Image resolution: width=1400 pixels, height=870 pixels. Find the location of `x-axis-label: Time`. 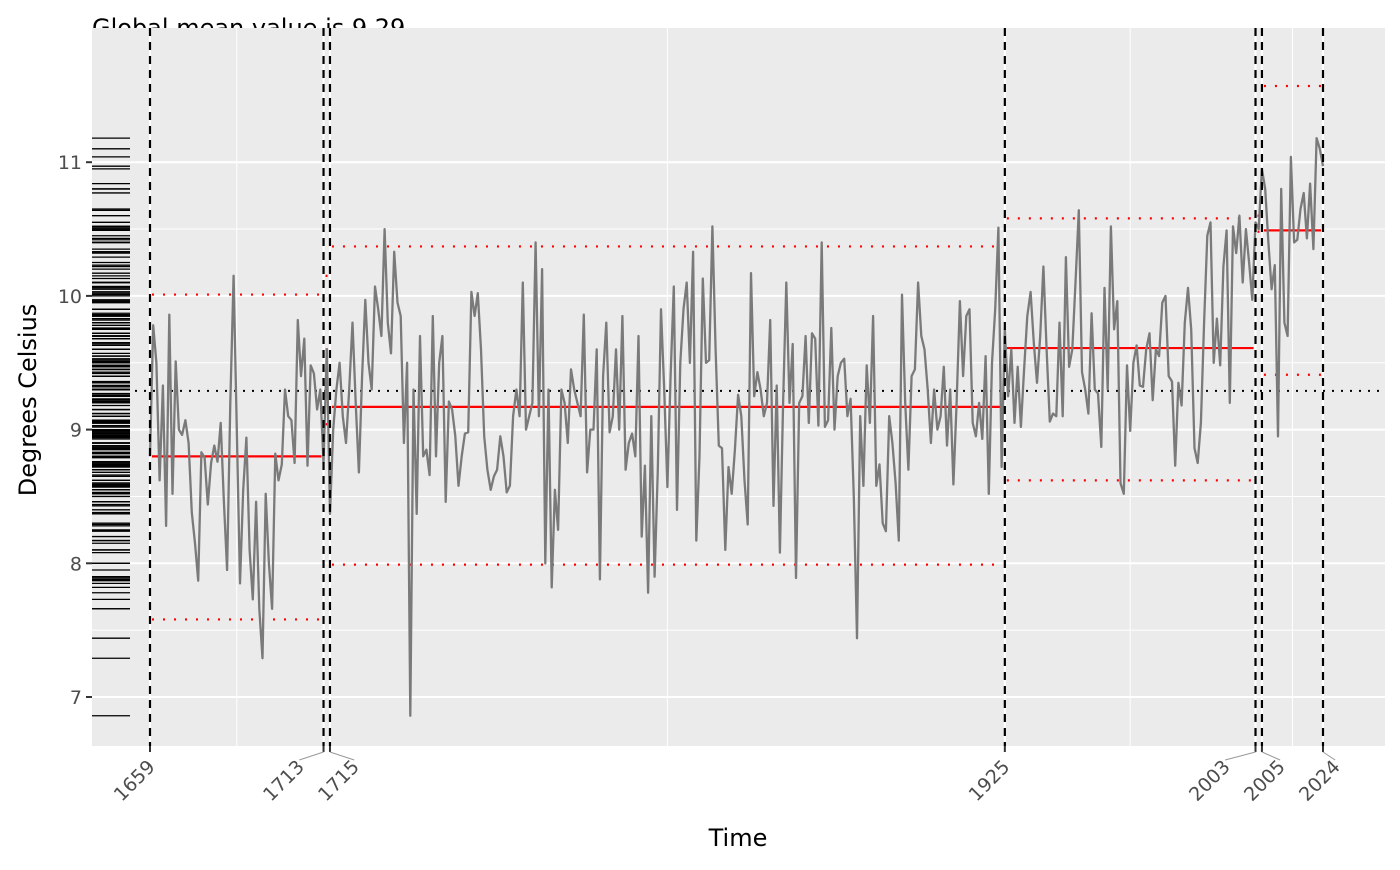

x-axis-label: Time is located at coordinates (738, 838).